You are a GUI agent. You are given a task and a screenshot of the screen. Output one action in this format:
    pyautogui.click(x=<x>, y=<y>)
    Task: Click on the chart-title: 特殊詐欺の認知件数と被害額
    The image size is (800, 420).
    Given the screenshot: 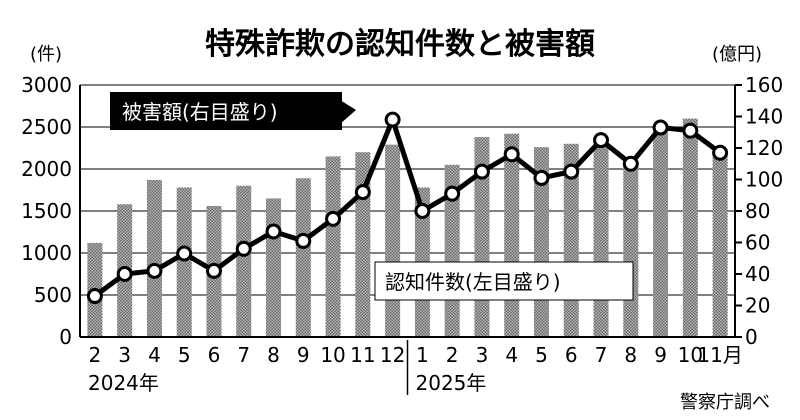 What is the action you would take?
    pyautogui.click(x=400, y=44)
    